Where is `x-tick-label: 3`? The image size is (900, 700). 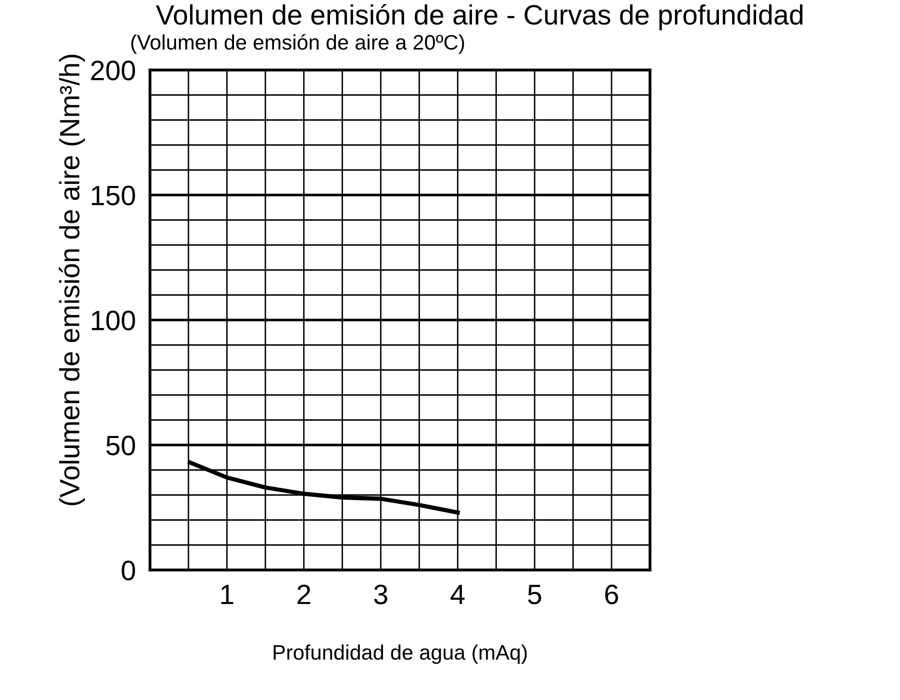
x-tick-label: 3 is located at coordinates (381, 594).